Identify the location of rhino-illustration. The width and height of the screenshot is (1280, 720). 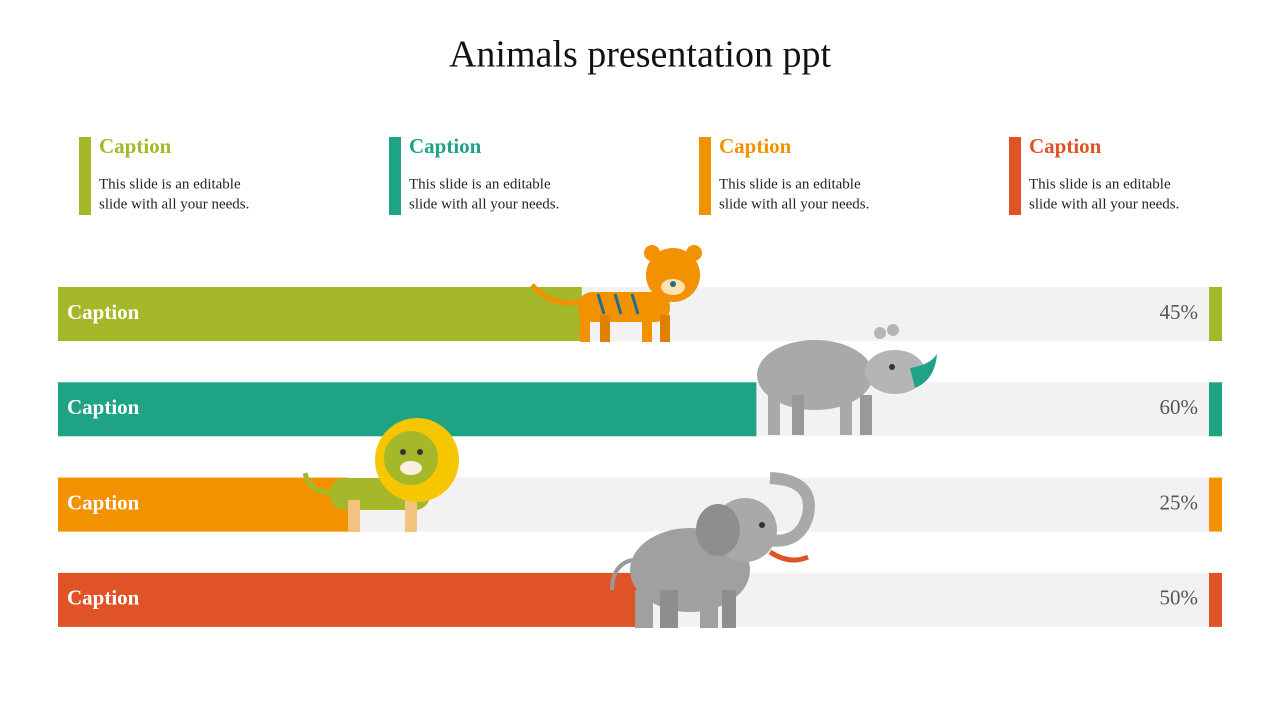
(847, 379).